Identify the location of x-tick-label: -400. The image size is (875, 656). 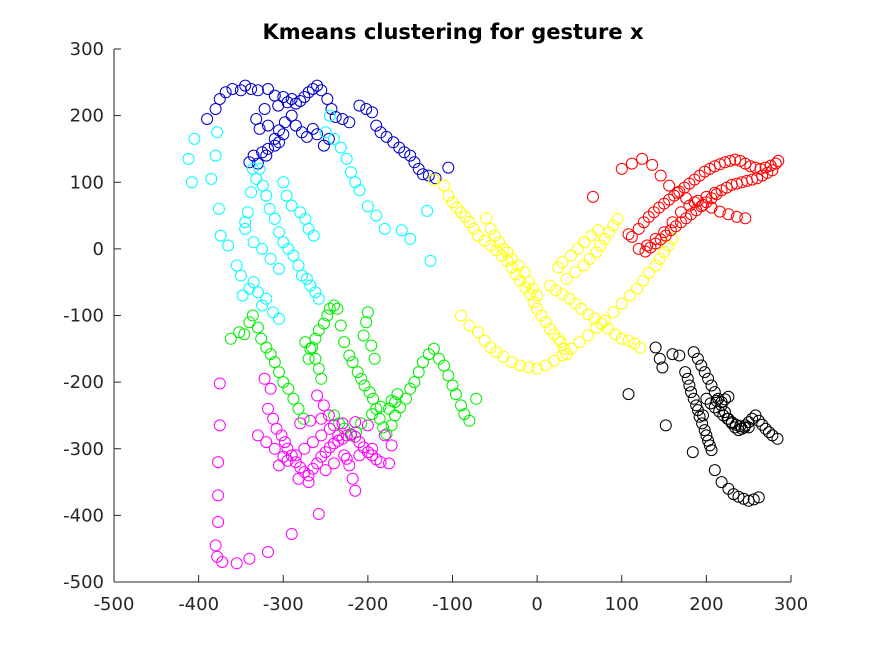
(198, 604).